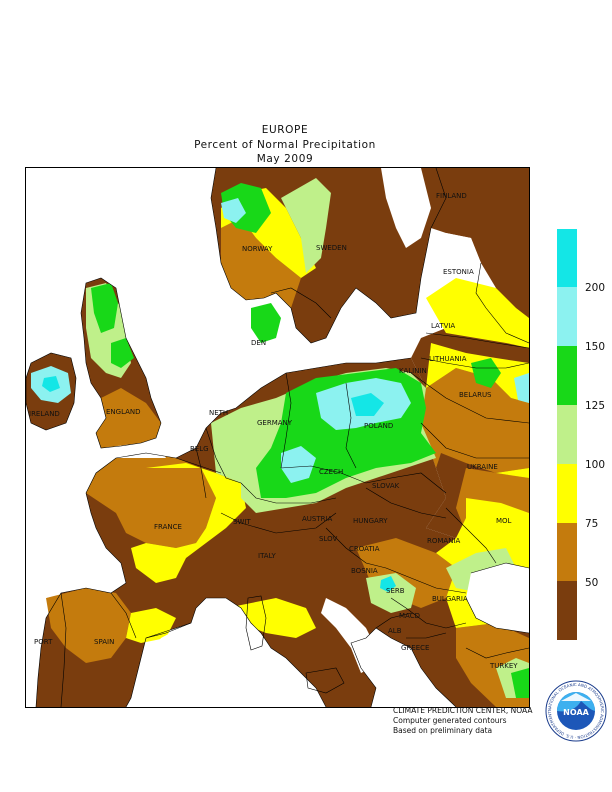 The image size is (612, 792). I want to click on label-serbia: SERB, so click(395, 591).